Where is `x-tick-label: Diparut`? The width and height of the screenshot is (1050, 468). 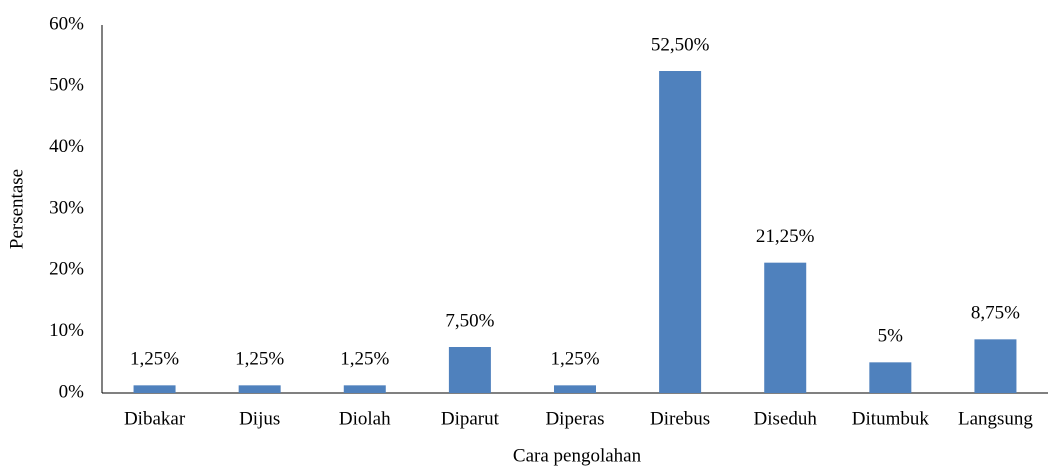 x-tick-label: Diparut is located at coordinates (470, 418).